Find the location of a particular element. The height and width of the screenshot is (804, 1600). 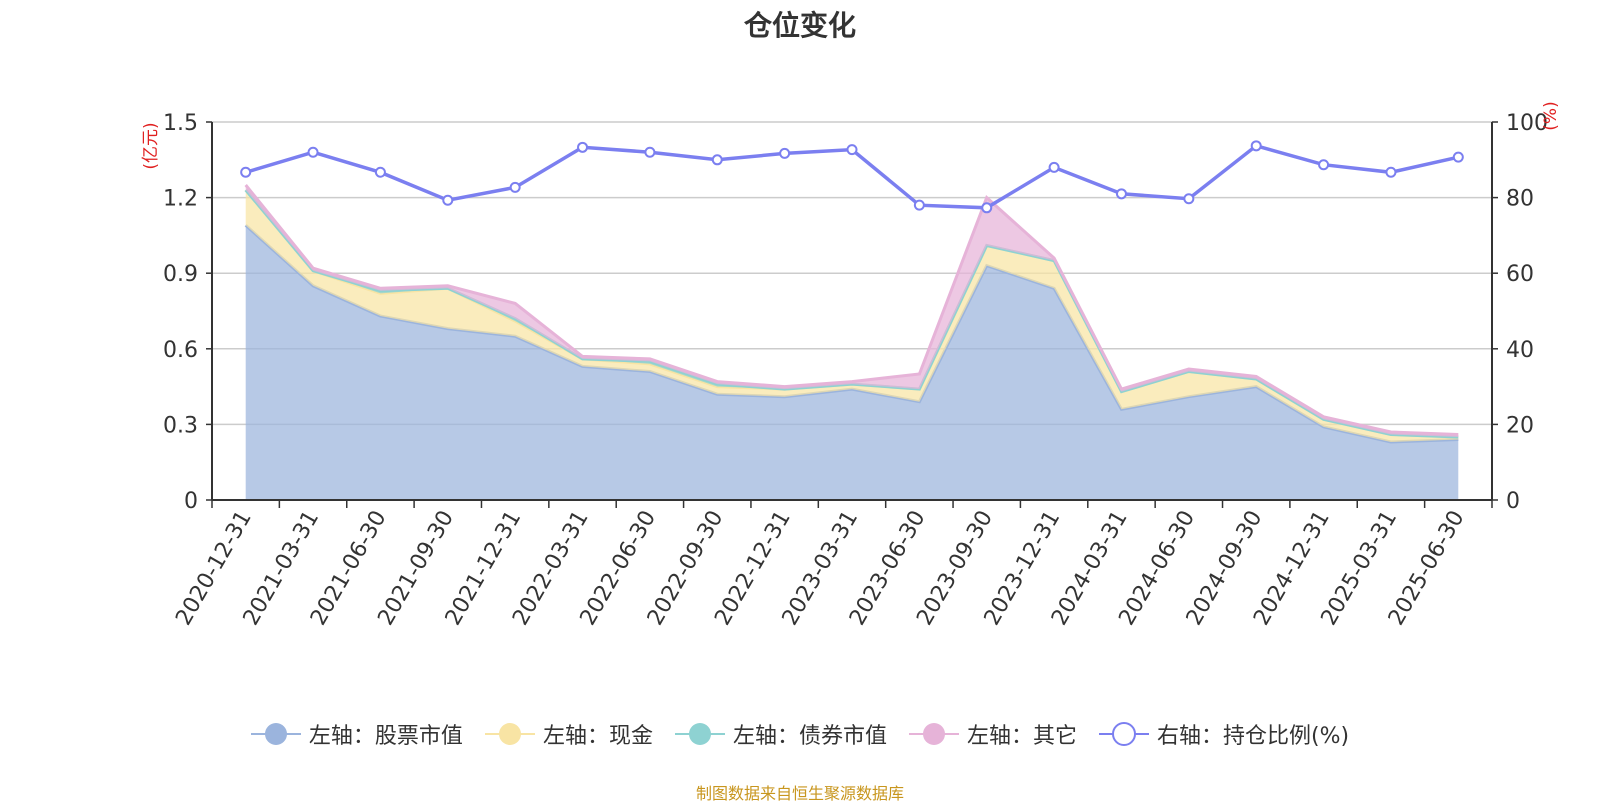

y-left-tick-label: 0 is located at coordinates (191, 501).